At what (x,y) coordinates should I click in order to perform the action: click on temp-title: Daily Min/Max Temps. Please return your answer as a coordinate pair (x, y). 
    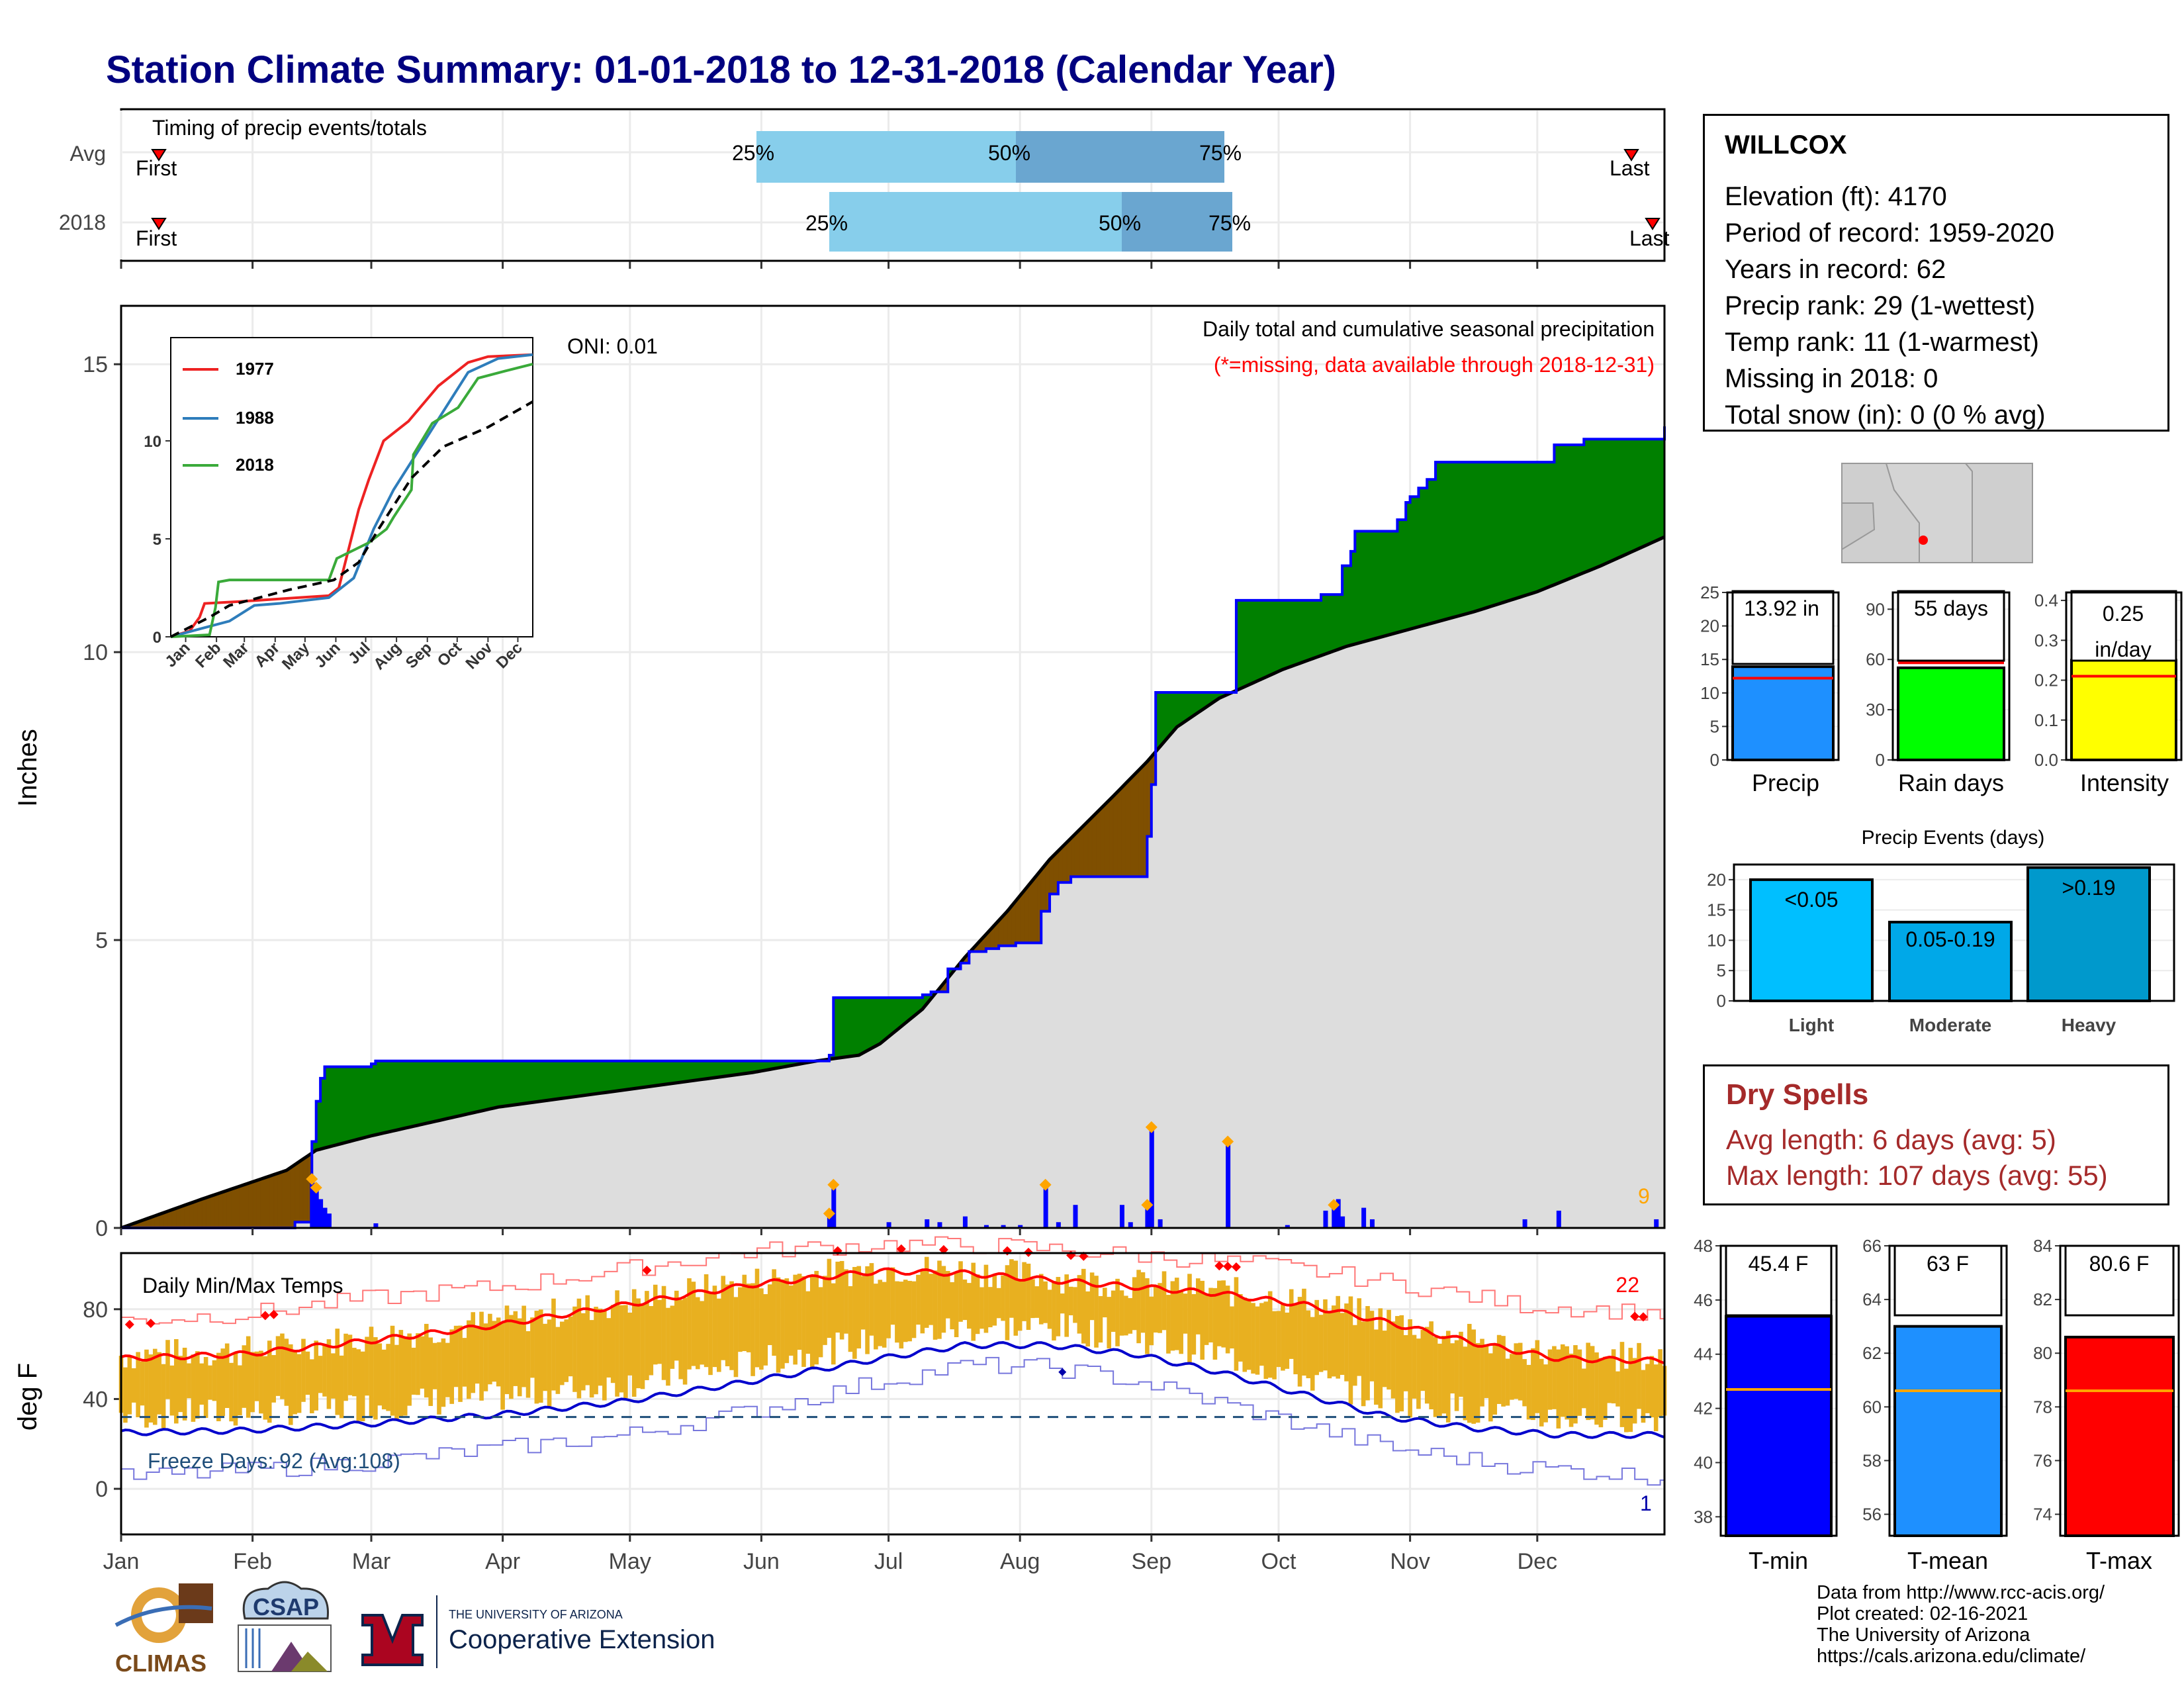
    Looking at the image, I should click on (242, 1285).